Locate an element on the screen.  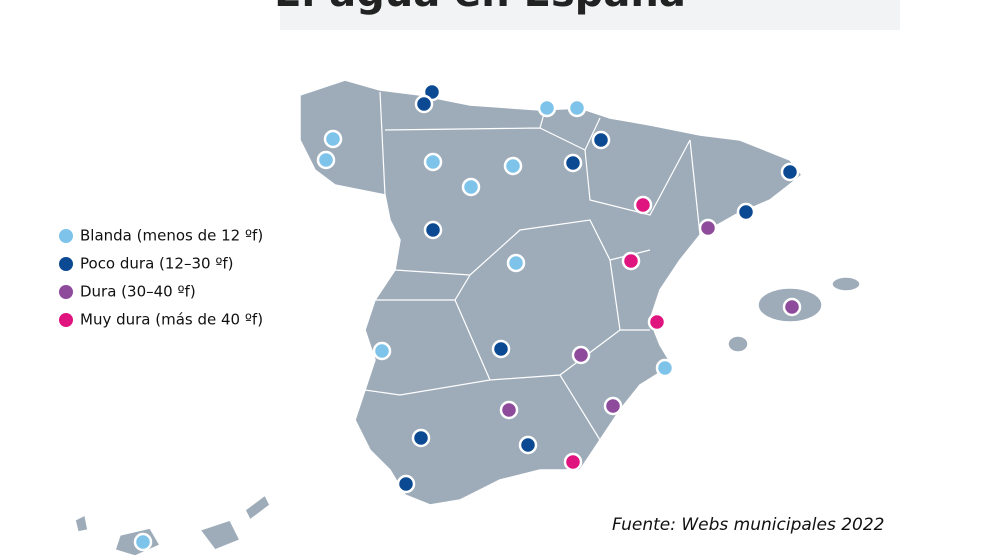
title: El agua en España is located at coordinates (480, 8).